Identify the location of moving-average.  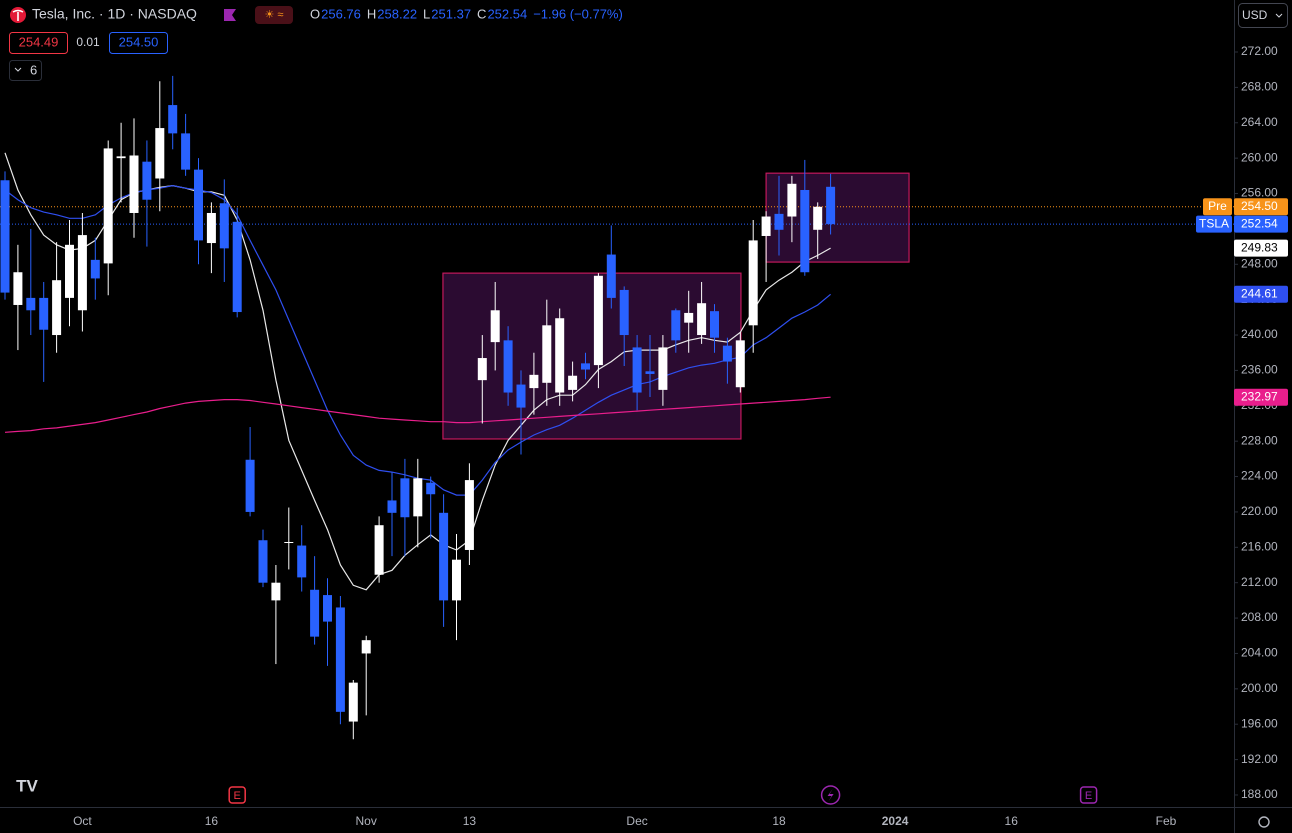
(417, 414).